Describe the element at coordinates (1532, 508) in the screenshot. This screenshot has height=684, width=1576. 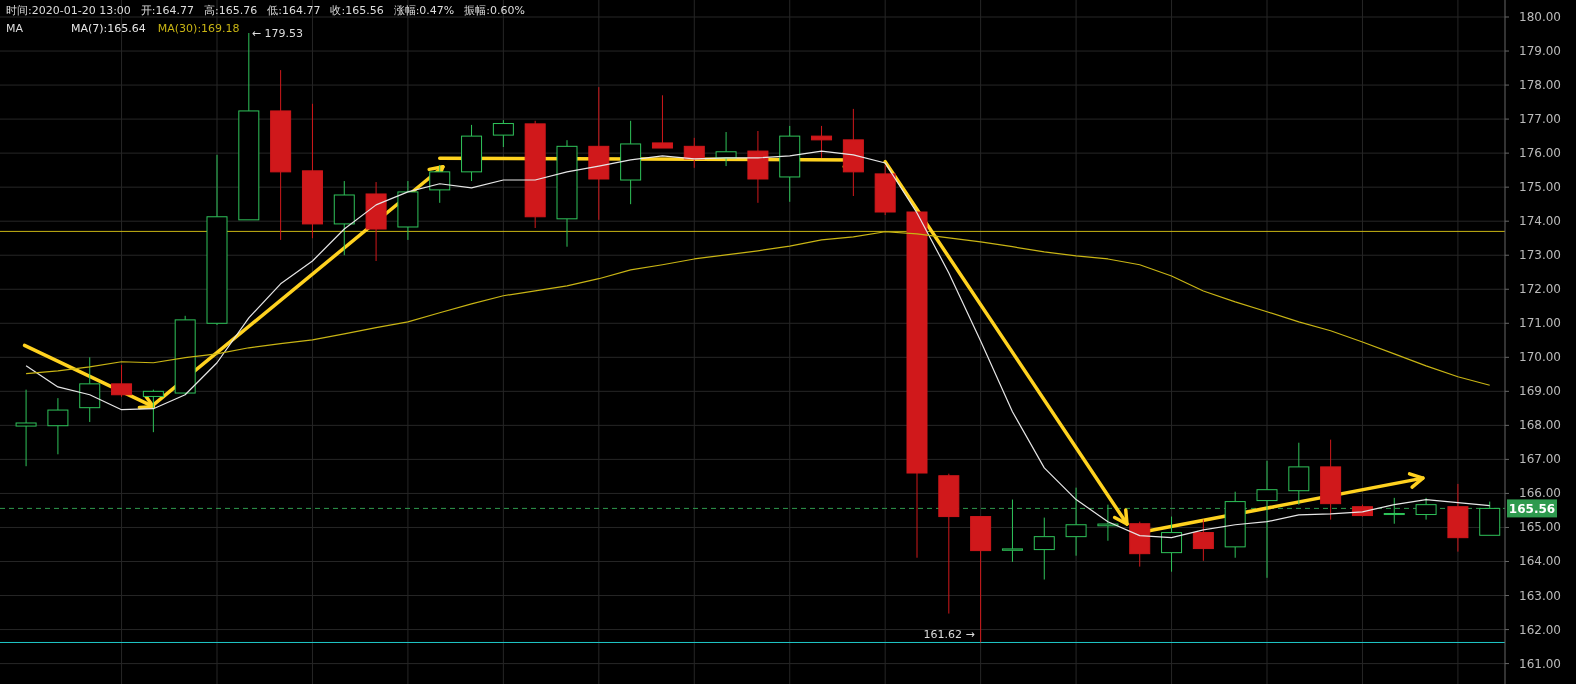
I see `price-label: 165.56` at that location.